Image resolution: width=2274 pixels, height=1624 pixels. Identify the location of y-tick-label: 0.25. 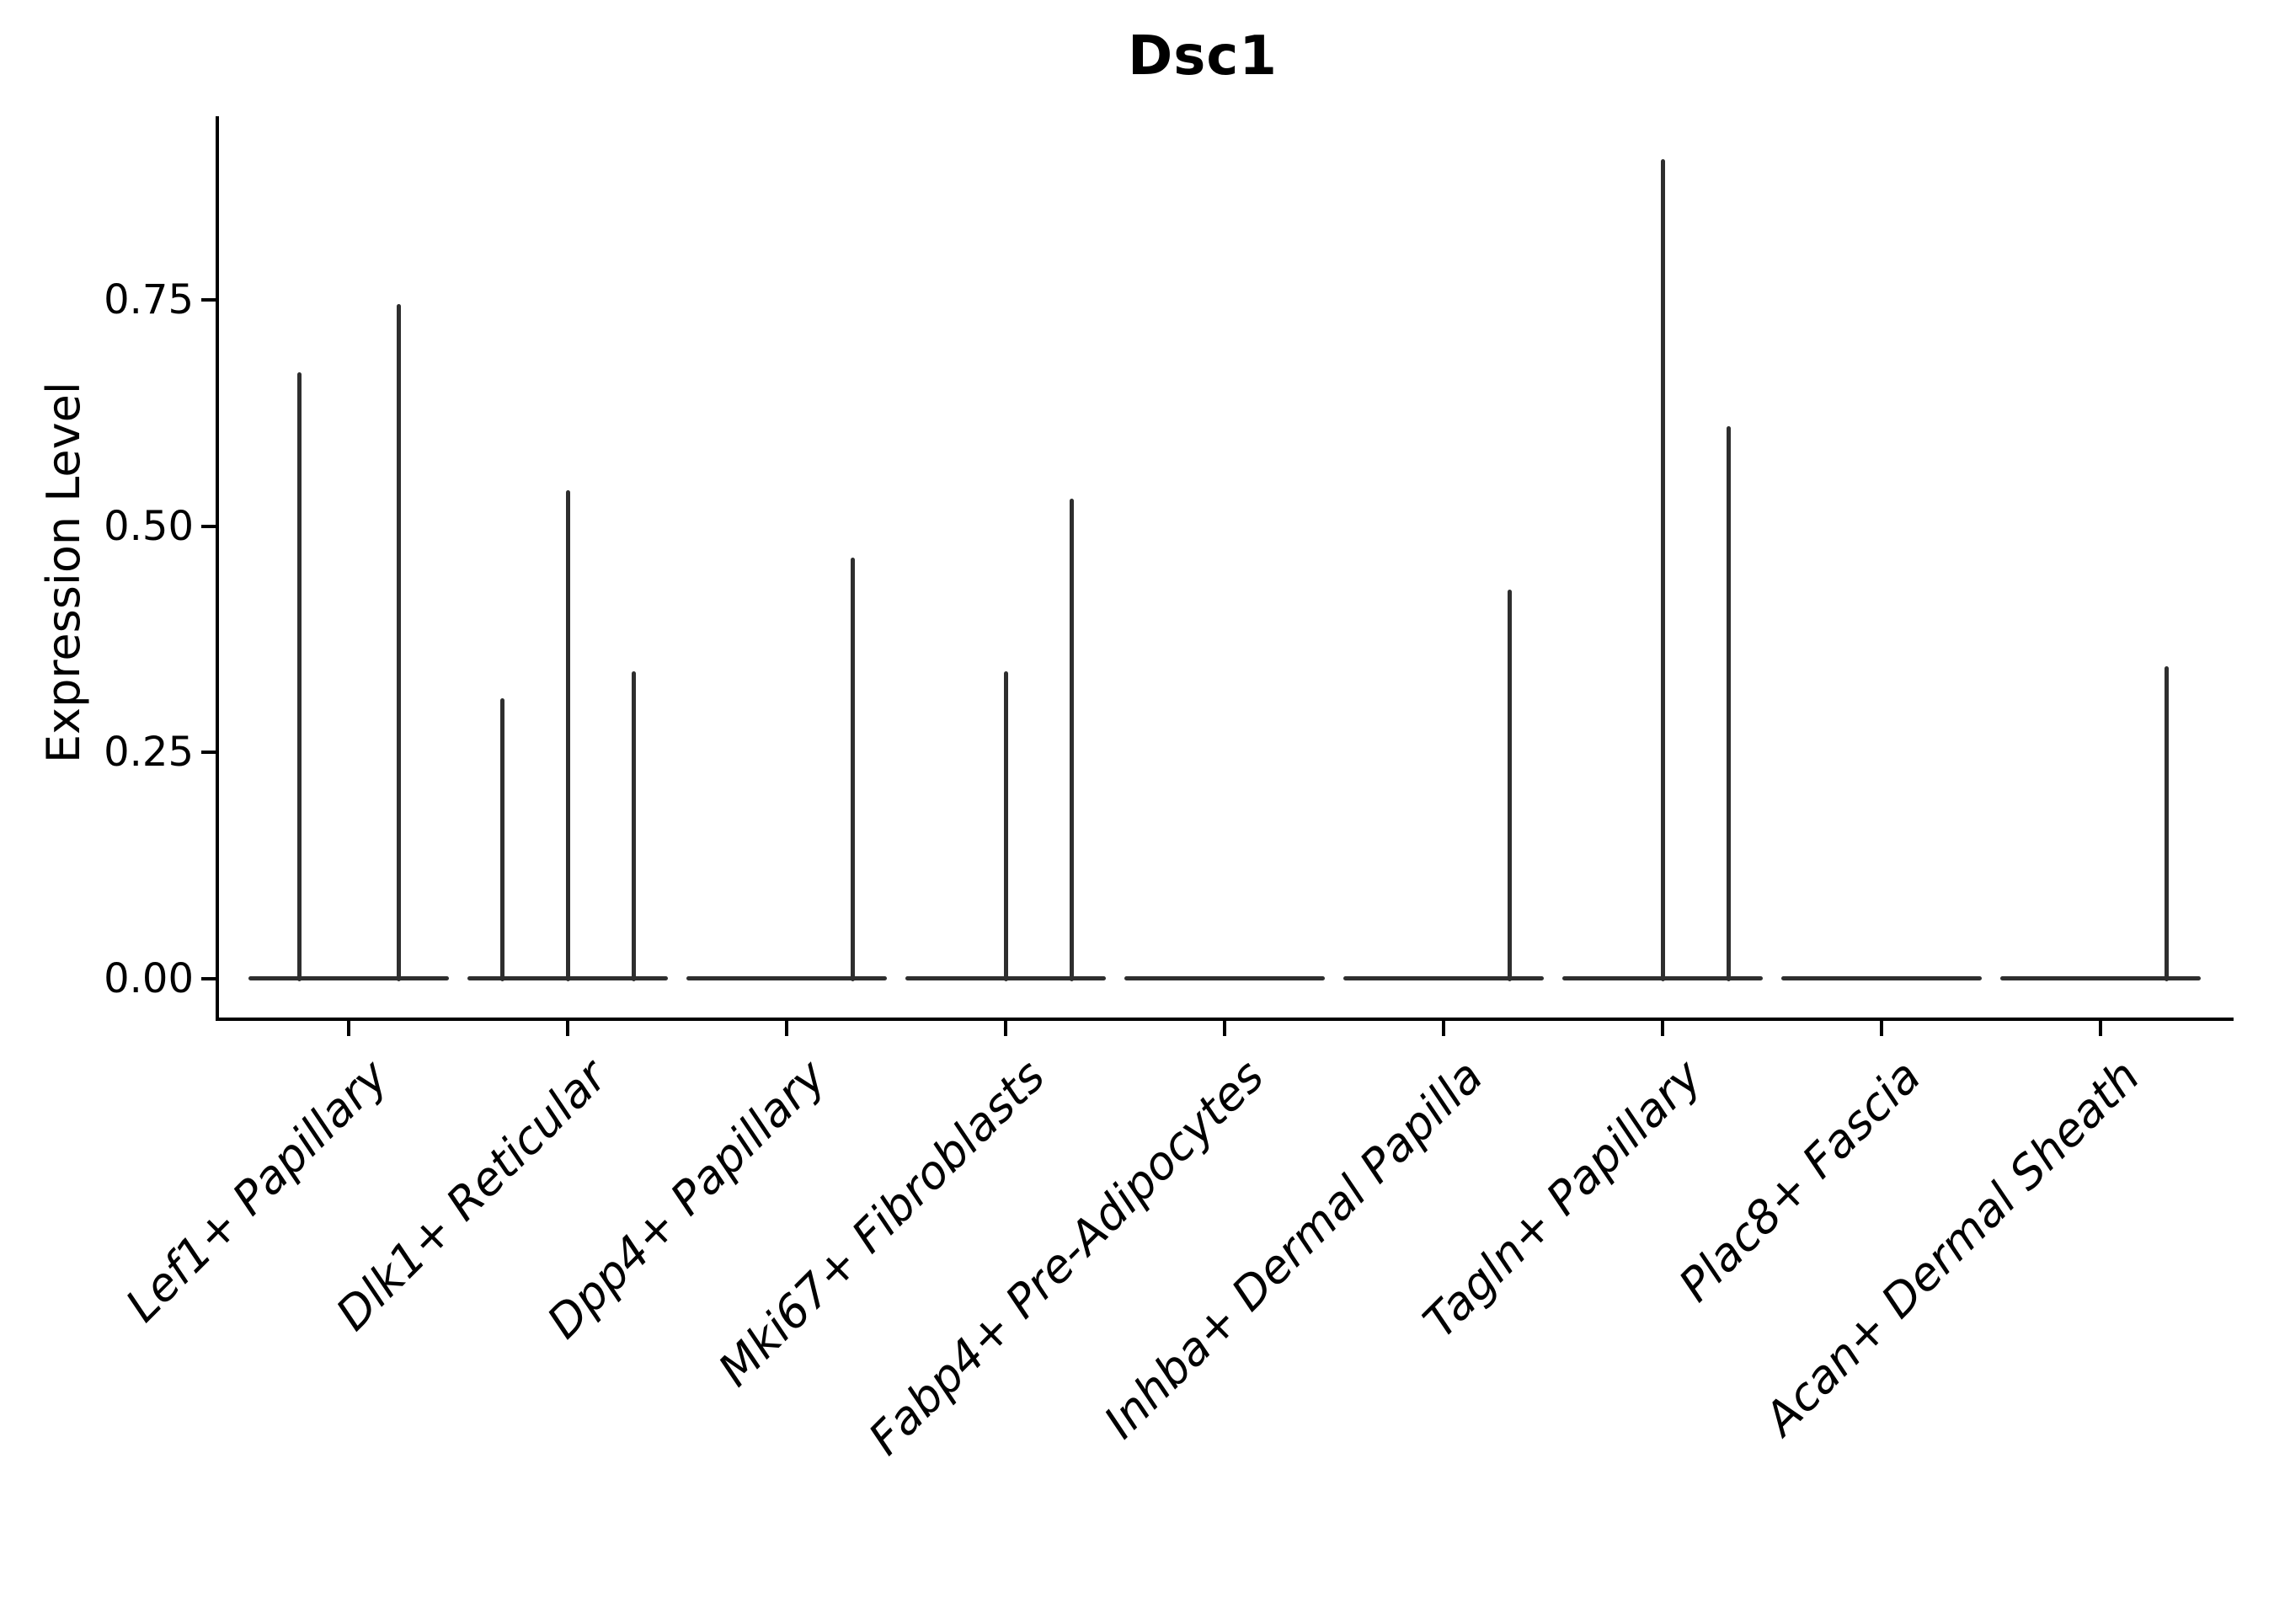
(149, 753).